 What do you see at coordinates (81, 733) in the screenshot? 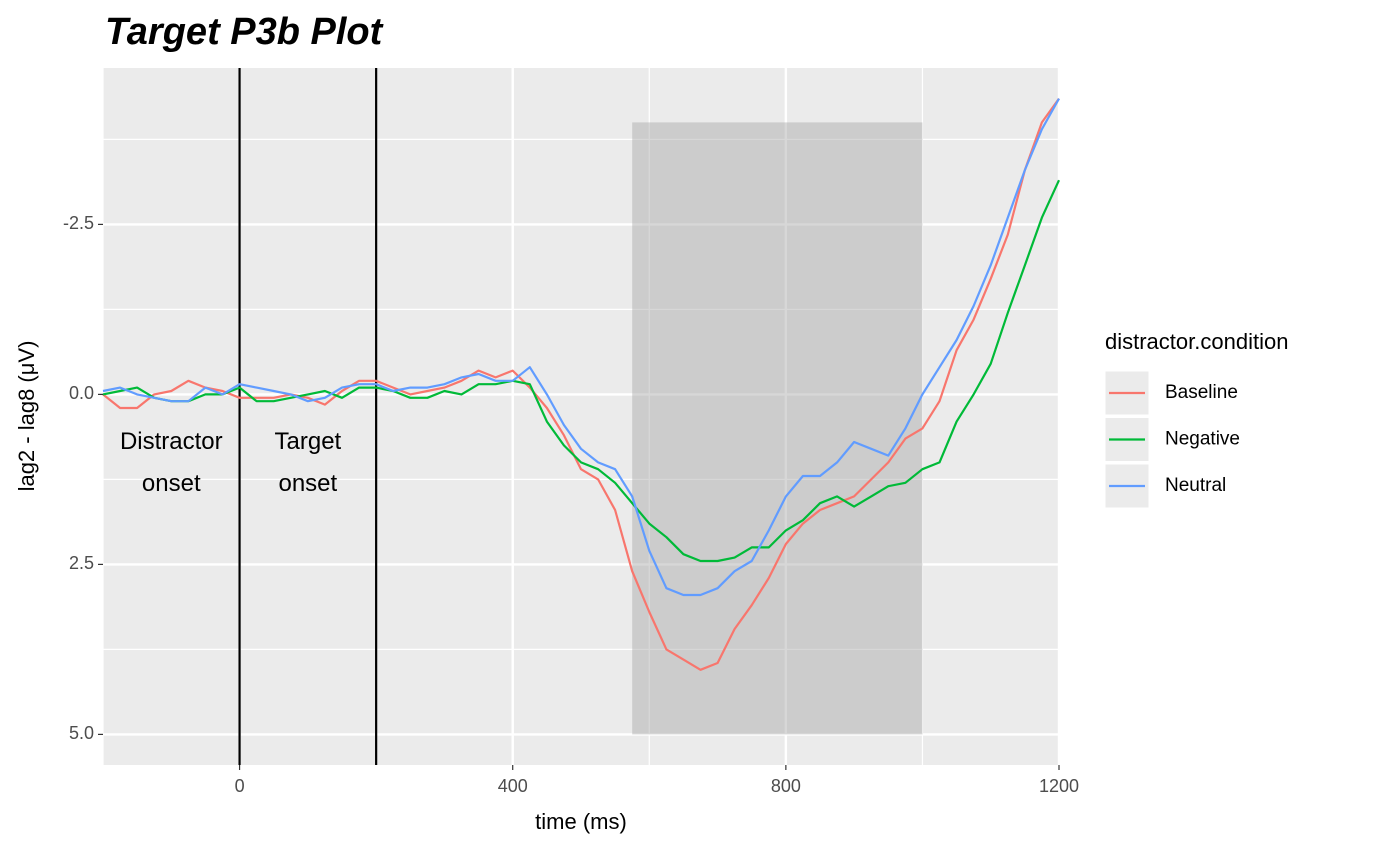
I see `y-tick-label: 5.0` at bounding box center [81, 733].